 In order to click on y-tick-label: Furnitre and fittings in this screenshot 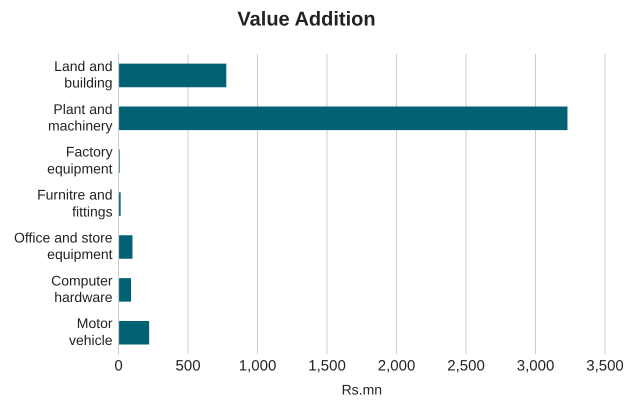, I will do `click(75, 203)`.